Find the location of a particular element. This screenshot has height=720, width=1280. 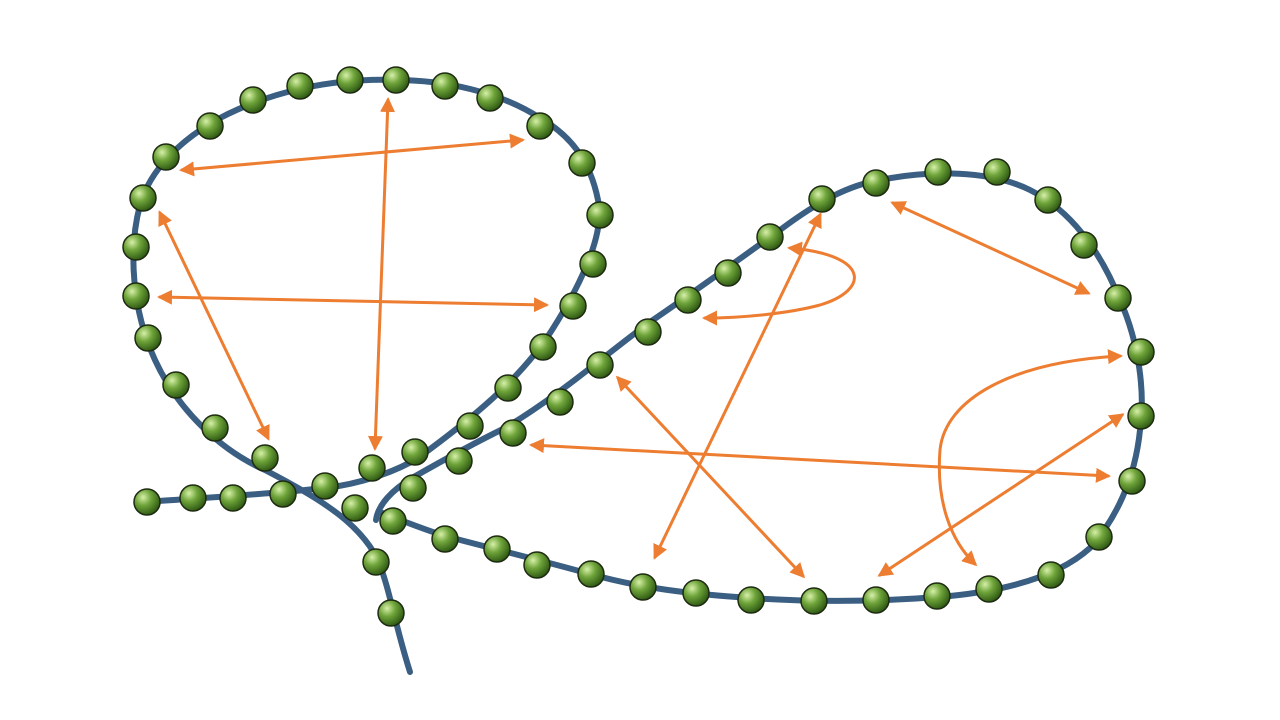

arrow-left-loop-diagonal is located at coordinates (214, 325).